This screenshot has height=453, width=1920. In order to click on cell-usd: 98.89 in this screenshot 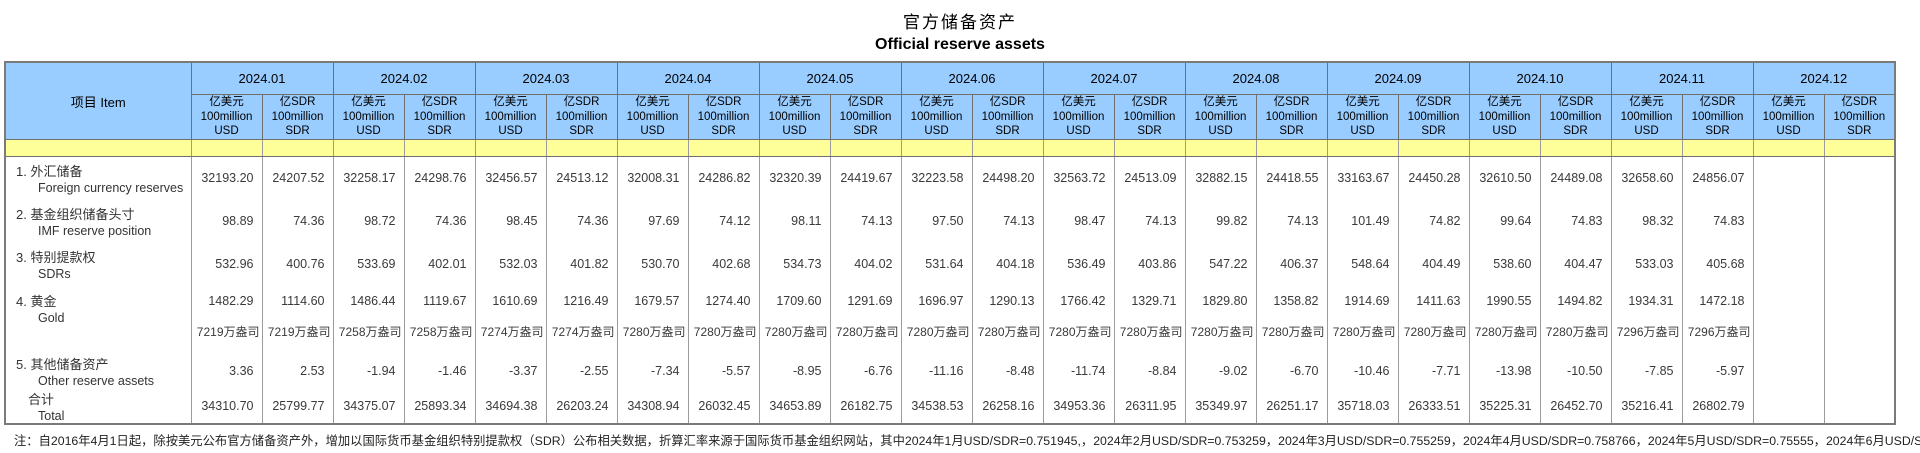, I will do `click(226, 221)`.